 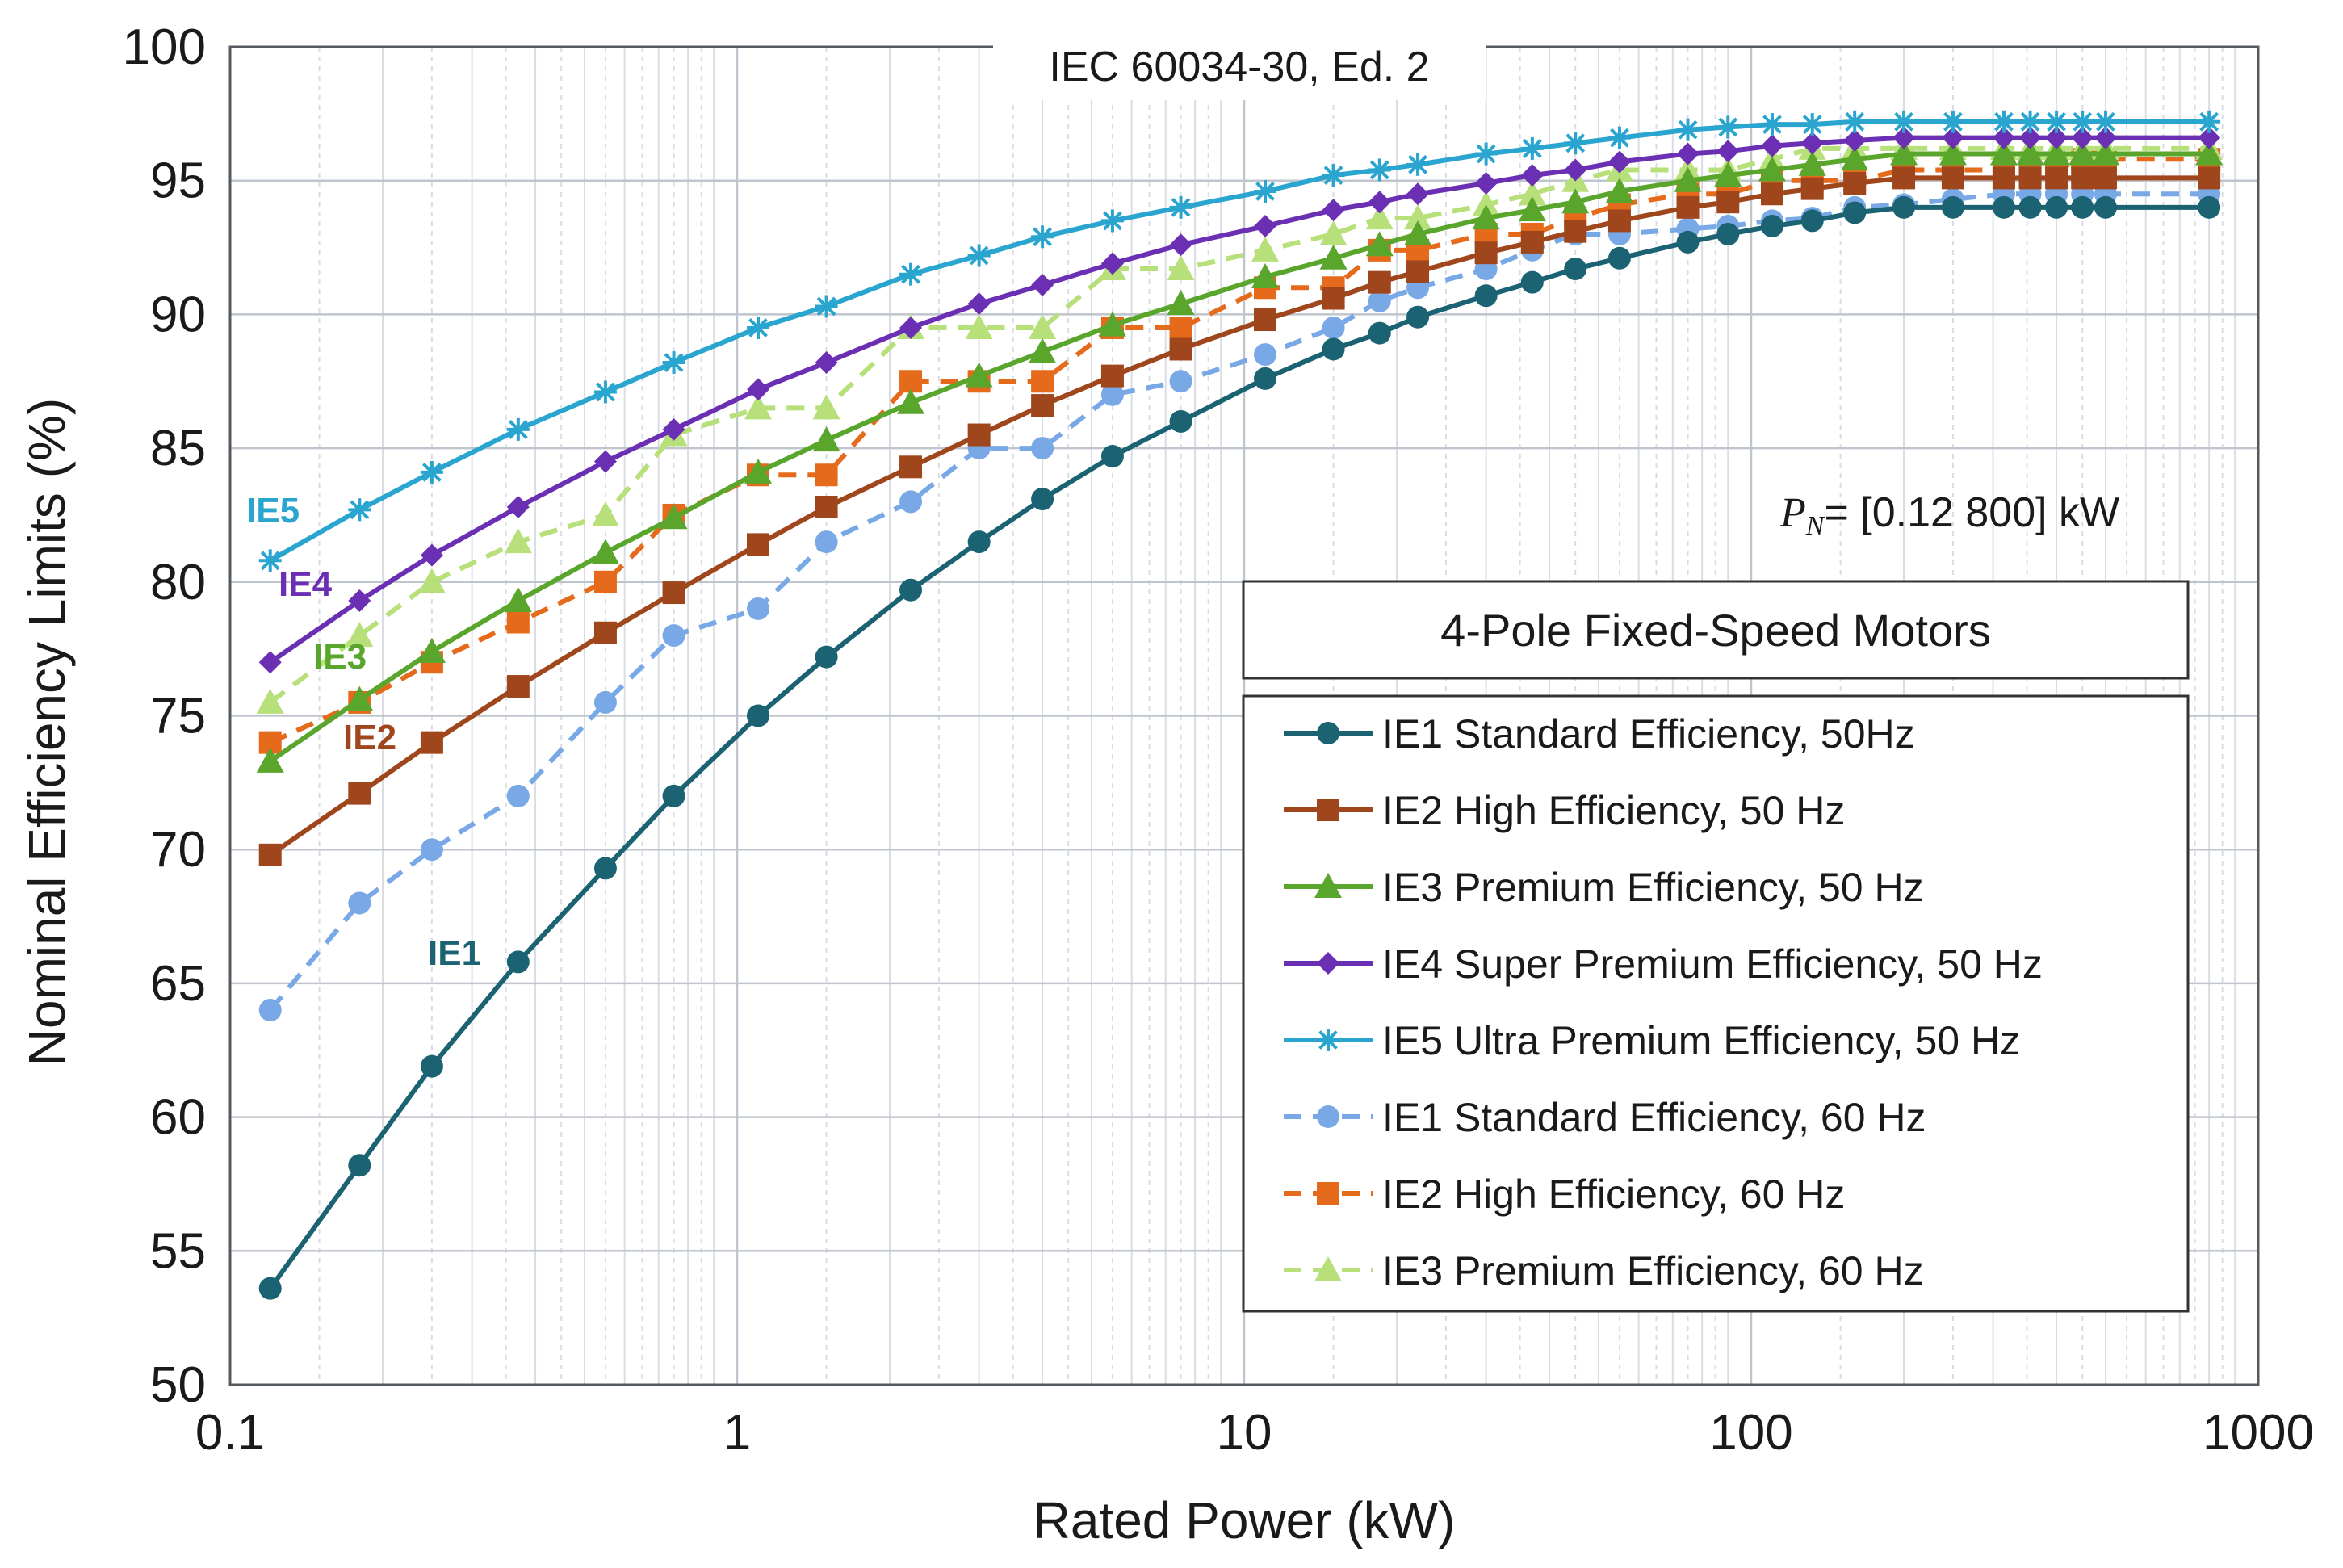 What do you see at coordinates (1244, 1433) in the screenshot?
I see `x-tick-label: 10` at bounding box center [1244, 1433].